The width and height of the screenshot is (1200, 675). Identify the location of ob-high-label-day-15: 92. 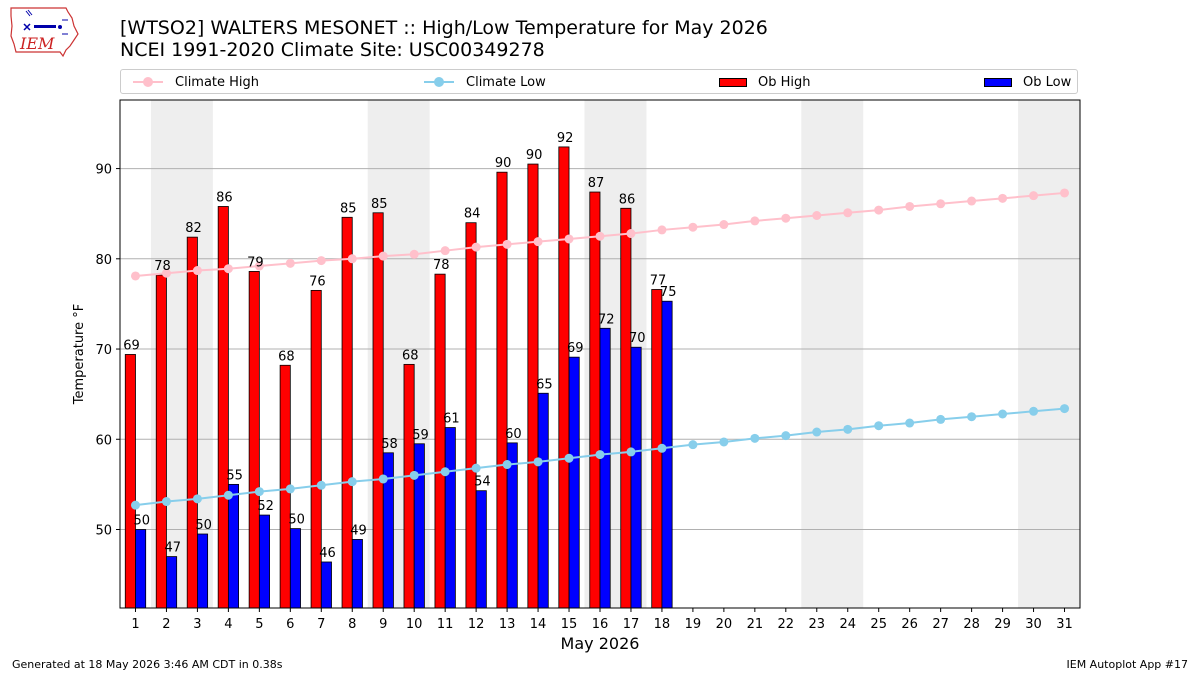
(565, 138).